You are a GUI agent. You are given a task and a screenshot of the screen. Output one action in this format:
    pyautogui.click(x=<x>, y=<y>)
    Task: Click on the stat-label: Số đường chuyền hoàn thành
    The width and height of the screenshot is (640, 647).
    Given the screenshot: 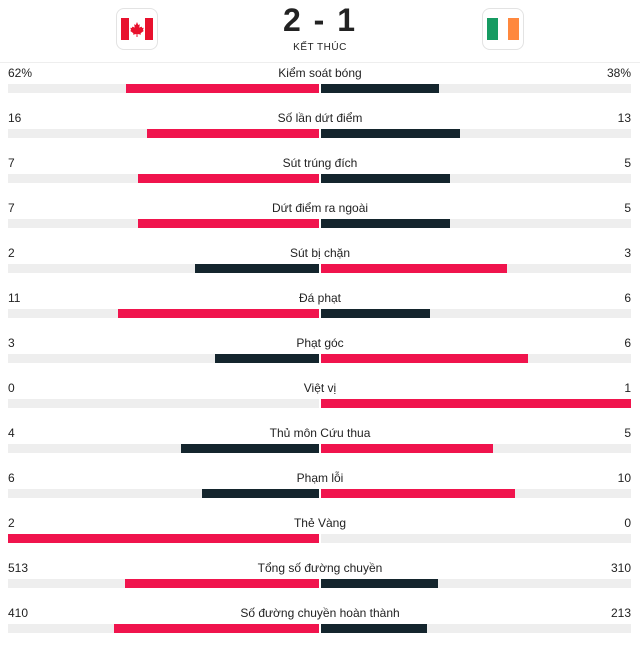 What is the action you would take?
    pyautogui.click(x=320, y=613)
    